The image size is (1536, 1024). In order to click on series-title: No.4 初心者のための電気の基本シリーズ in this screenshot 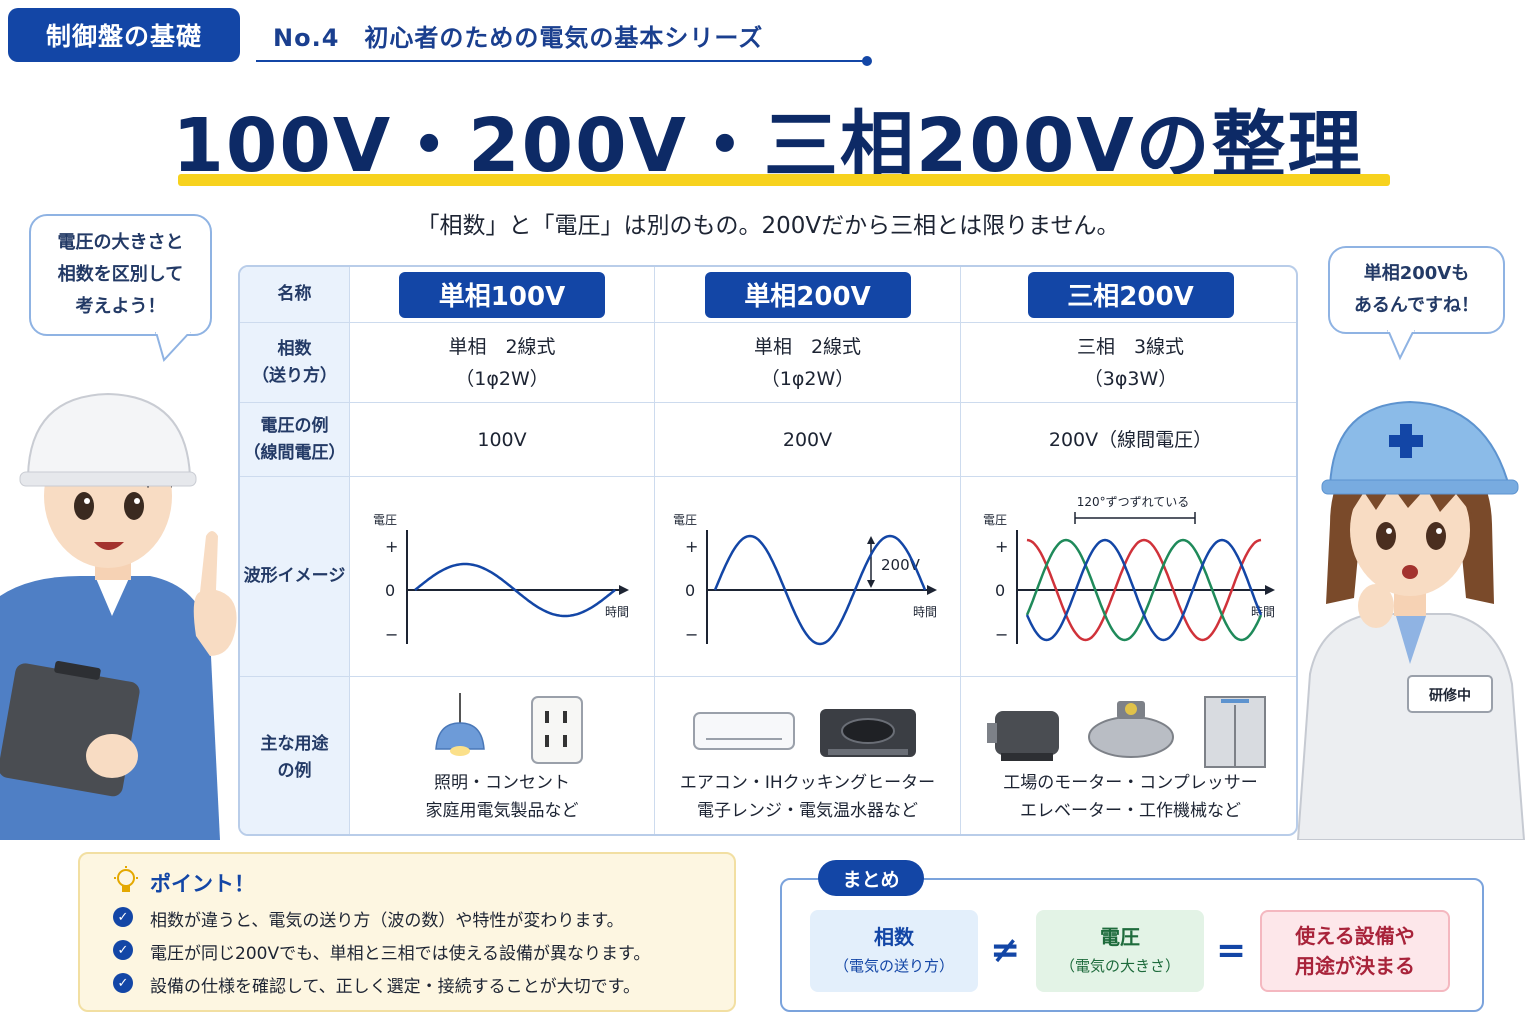, I will do `click(518, 38)`.